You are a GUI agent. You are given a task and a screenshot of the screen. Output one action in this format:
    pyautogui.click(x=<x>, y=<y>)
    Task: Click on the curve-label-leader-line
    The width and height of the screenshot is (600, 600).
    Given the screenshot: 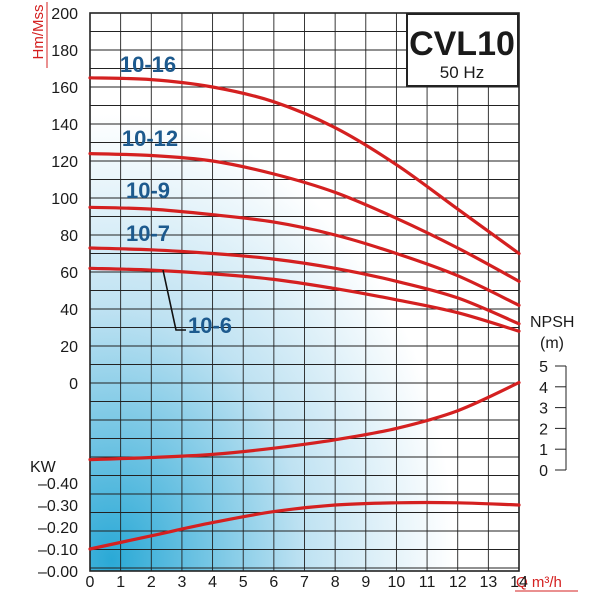 What is the action you would take?
    pyautogui.click(x=174, y=300)
    